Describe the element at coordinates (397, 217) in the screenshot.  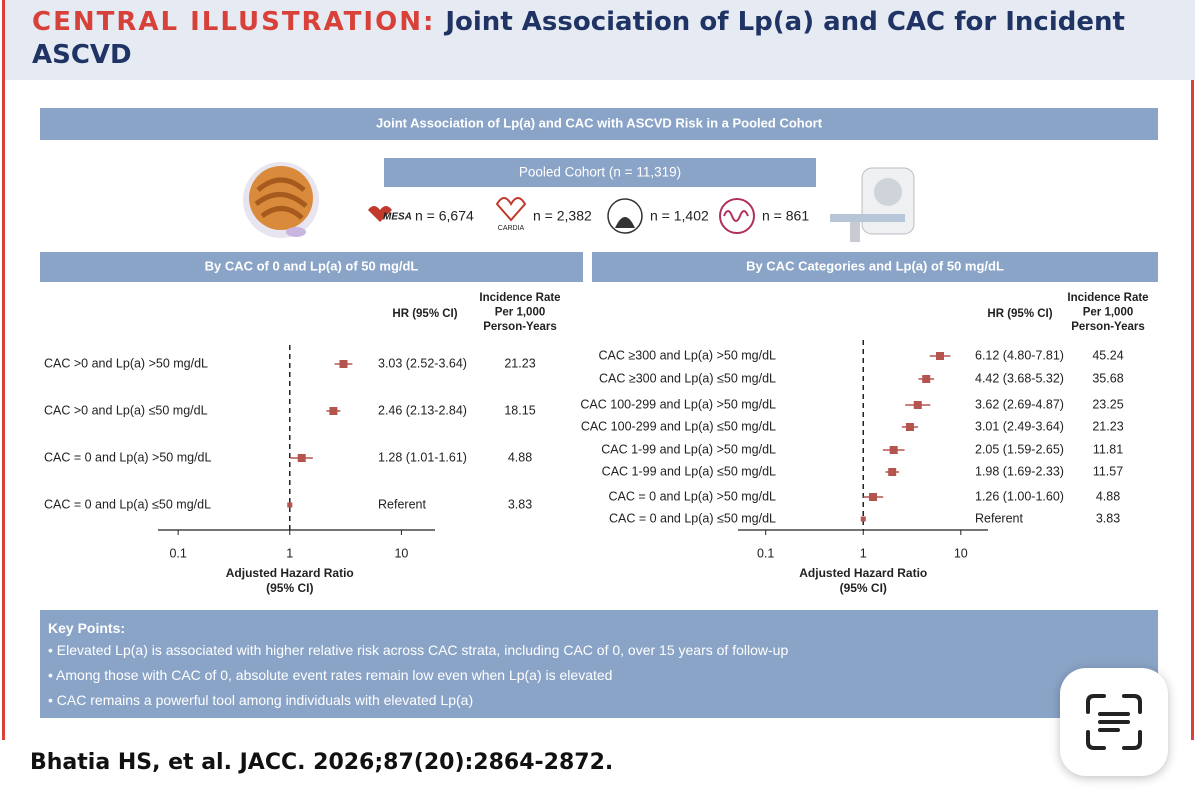
I see `study-logo: MESA` at that location.